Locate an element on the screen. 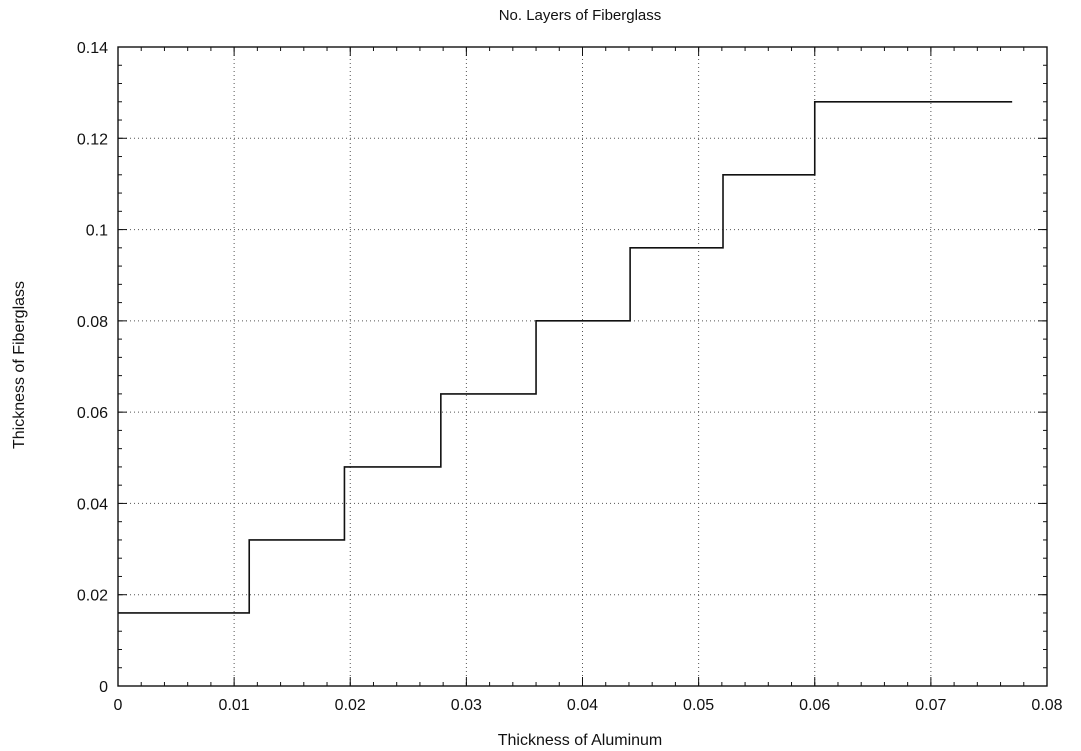  x-tick-label: 0.01 is located at coordinates (234, 705).